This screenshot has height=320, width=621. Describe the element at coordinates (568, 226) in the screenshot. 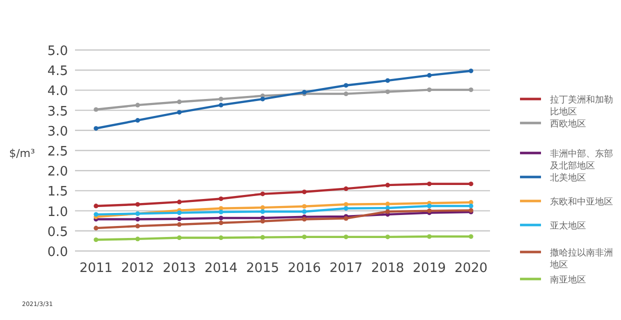

I see `legend-label: 亚太地区` at that location.